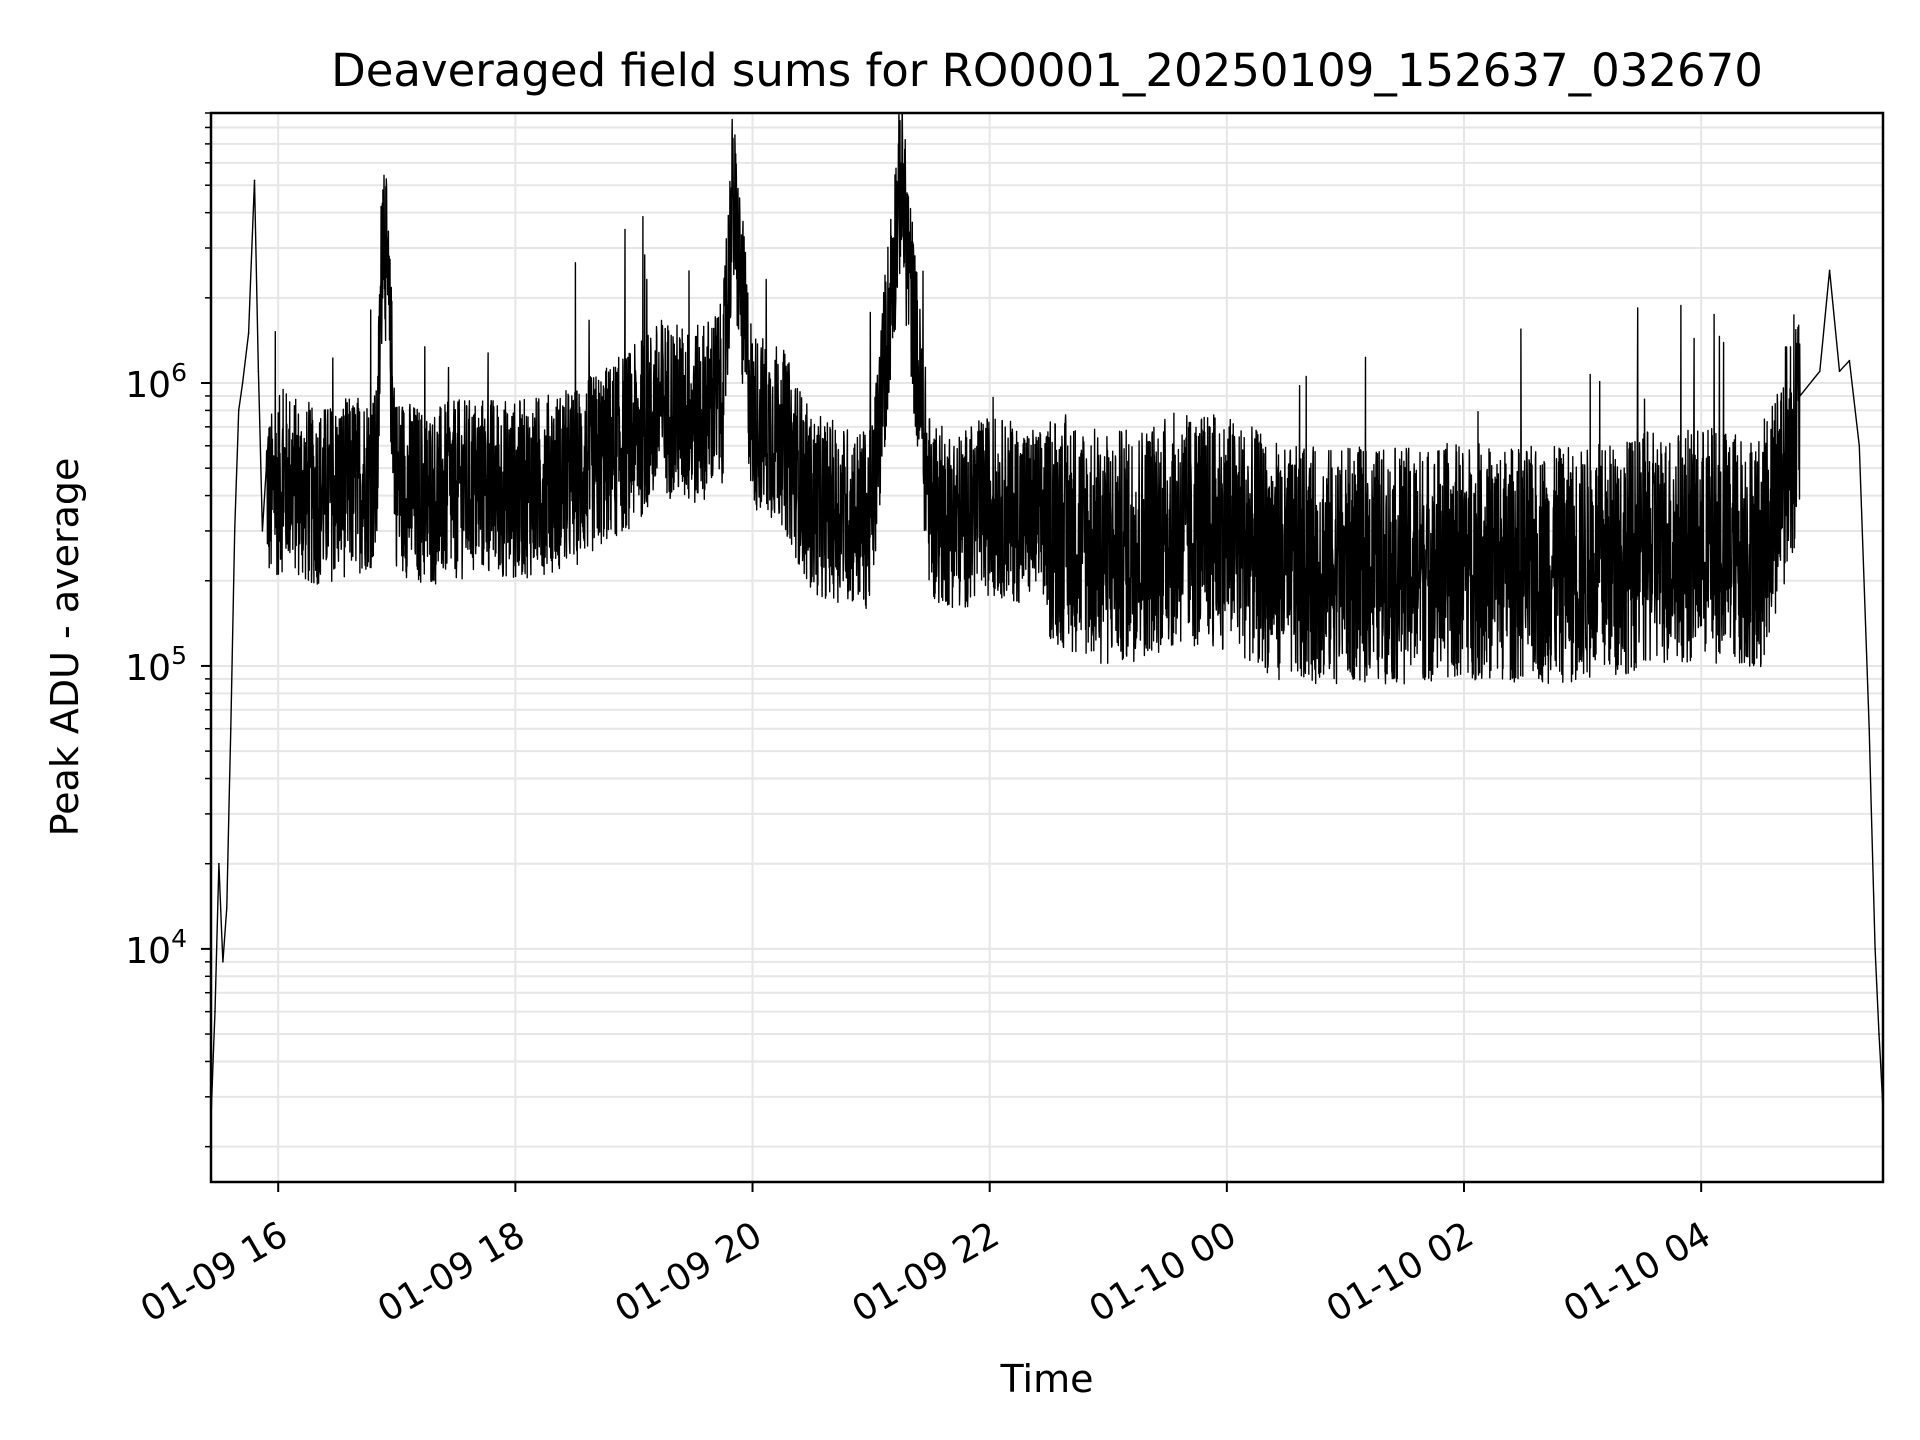 This screenshot has height=1440, width=1920. I want to click on y-tick-exponent: 5, so click(179, 655).